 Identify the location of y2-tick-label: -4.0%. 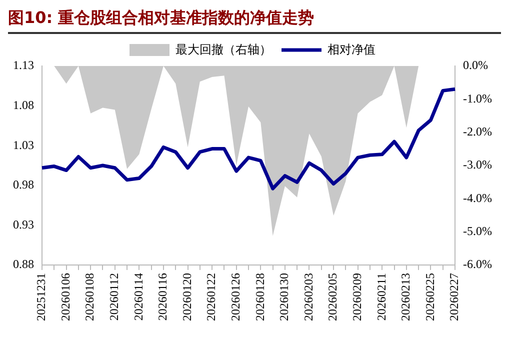
(477, 197).